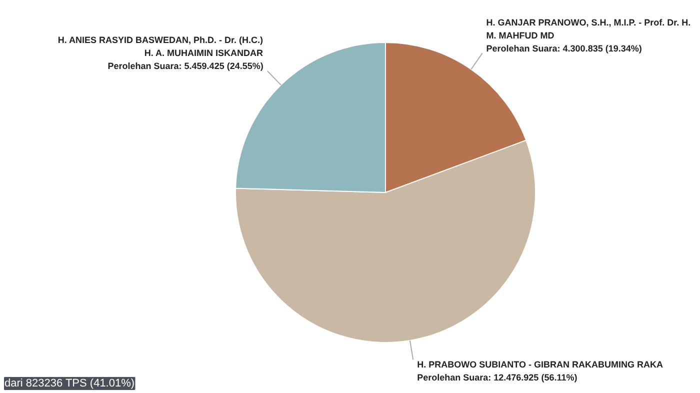 This screenshot has height=393, width=700. I want to click on data-label: Perolehan Suara: 12.476.925 (56.11%), so click(497, 377).